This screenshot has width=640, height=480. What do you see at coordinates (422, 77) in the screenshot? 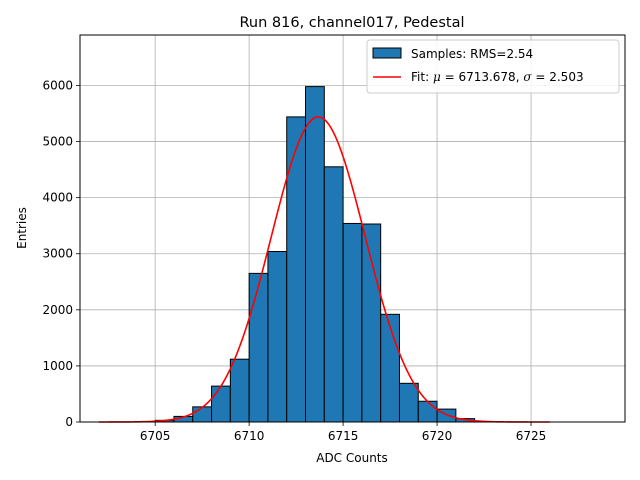
I see `legend-fit-prefix: Fit:` at bounding box center [422, 77].